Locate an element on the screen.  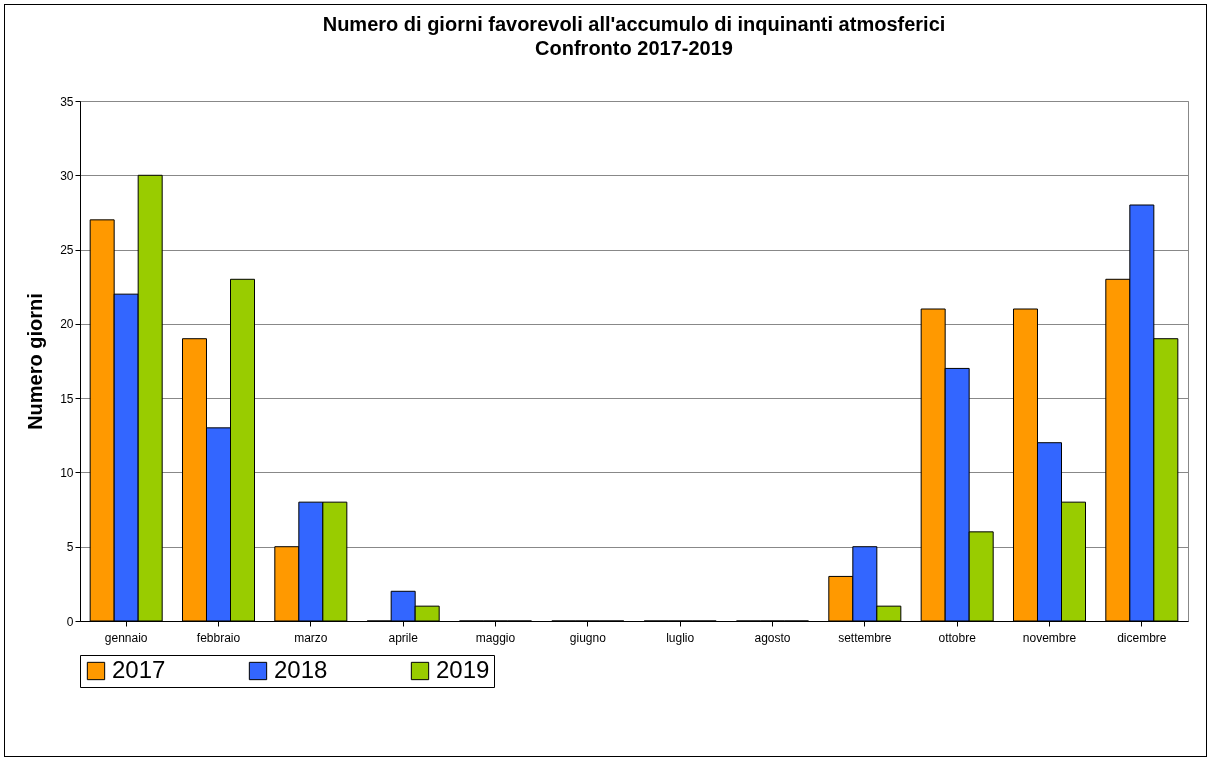
y-tick-label: 15 is located at coordinates (67, 398).